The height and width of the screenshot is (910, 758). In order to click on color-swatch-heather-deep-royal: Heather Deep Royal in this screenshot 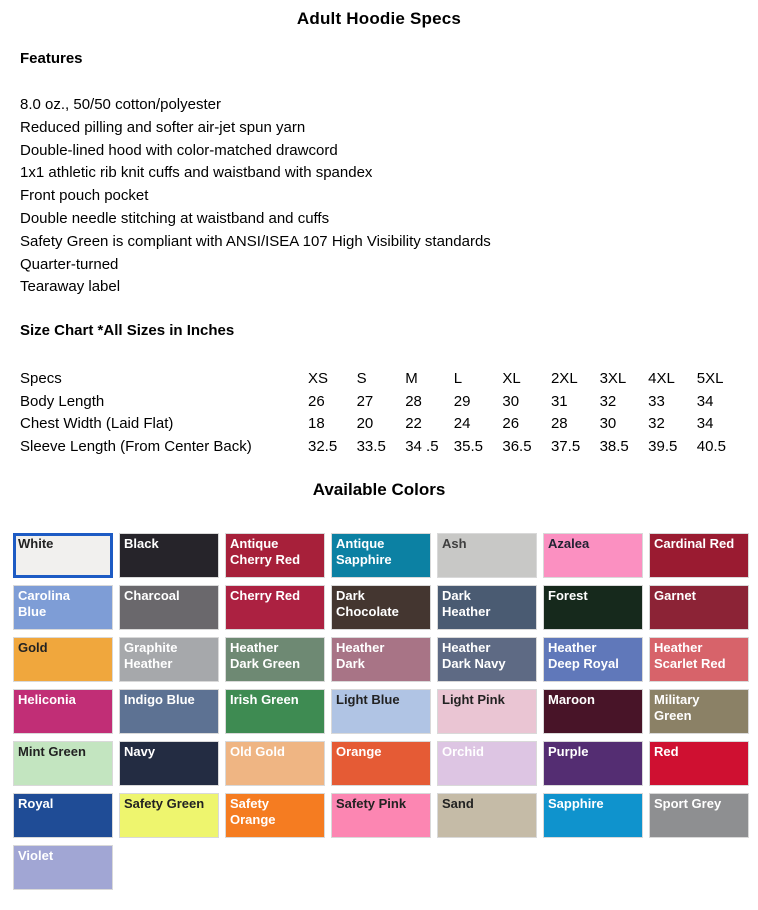, I will do `click(593, 659)`.